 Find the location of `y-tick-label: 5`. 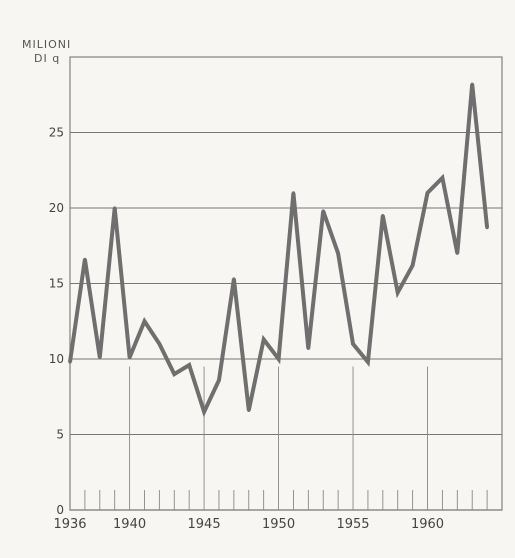

y-tick-label: 5 is located at coordinates (60, 435).